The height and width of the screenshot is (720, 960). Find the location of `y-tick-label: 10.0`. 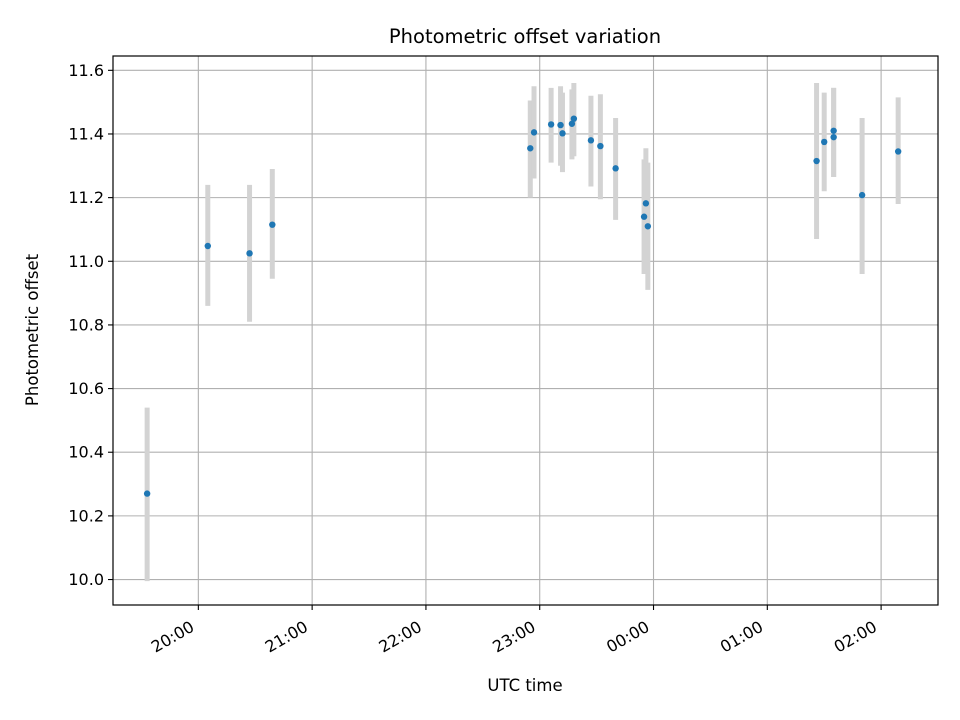

y-tick-label: 10.0 is located at coordinates (86, 579).